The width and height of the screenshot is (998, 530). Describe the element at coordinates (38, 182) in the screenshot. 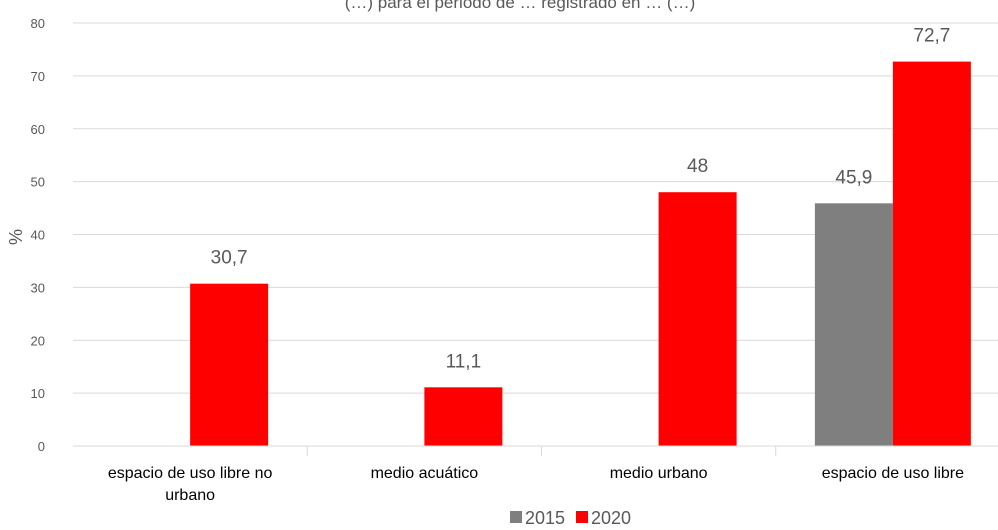

I see `y-tick-label: 50` at that location.